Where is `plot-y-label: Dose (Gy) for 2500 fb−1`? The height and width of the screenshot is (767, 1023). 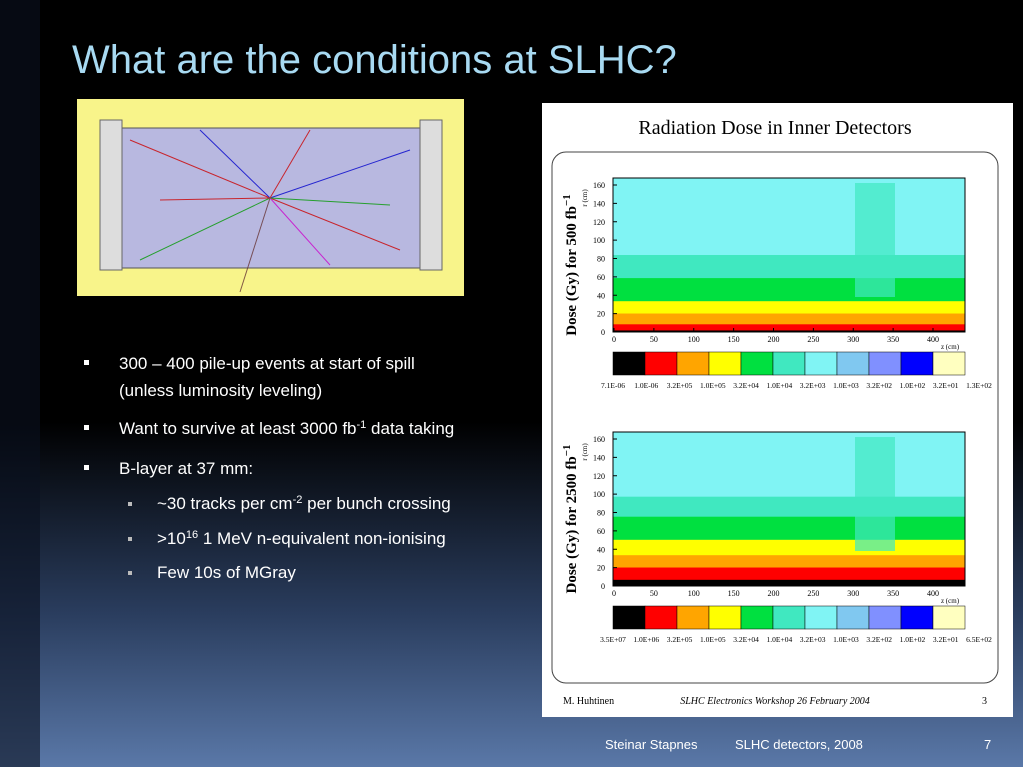 plot-y-label: Dose (Gy) for 2500 fb−1 is located at coordinates (570, 519).